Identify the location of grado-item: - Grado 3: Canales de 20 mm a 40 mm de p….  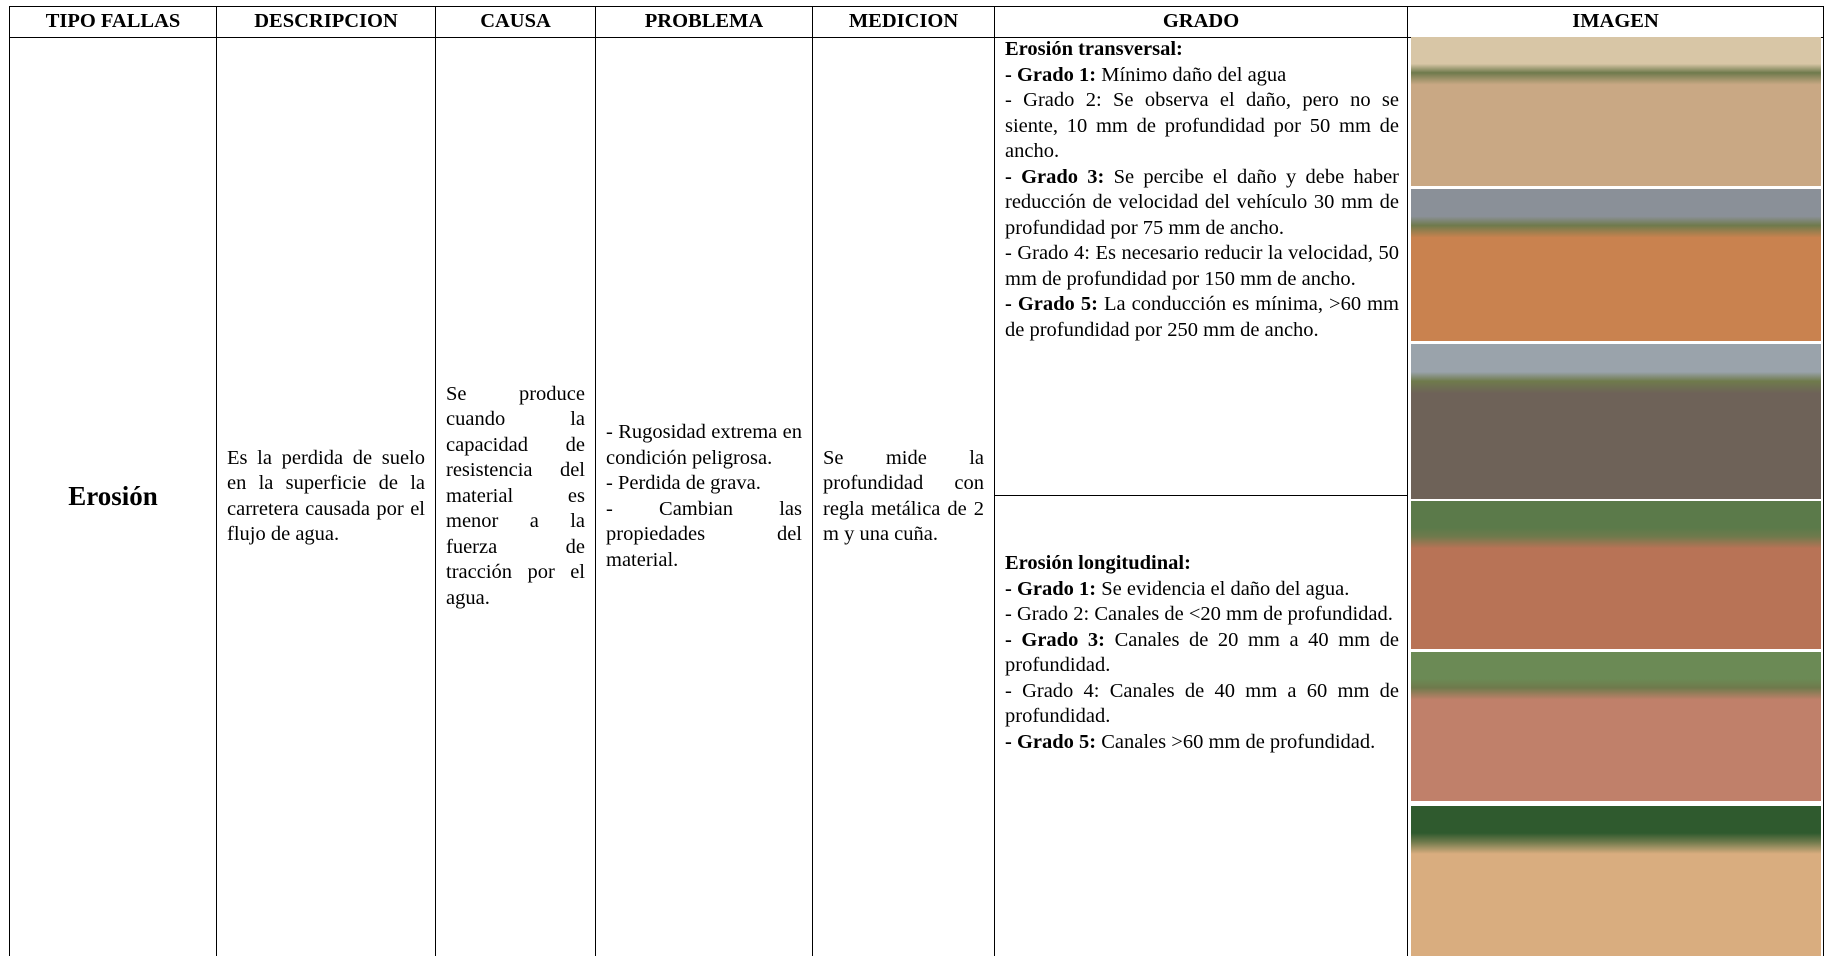
(1202, 653).